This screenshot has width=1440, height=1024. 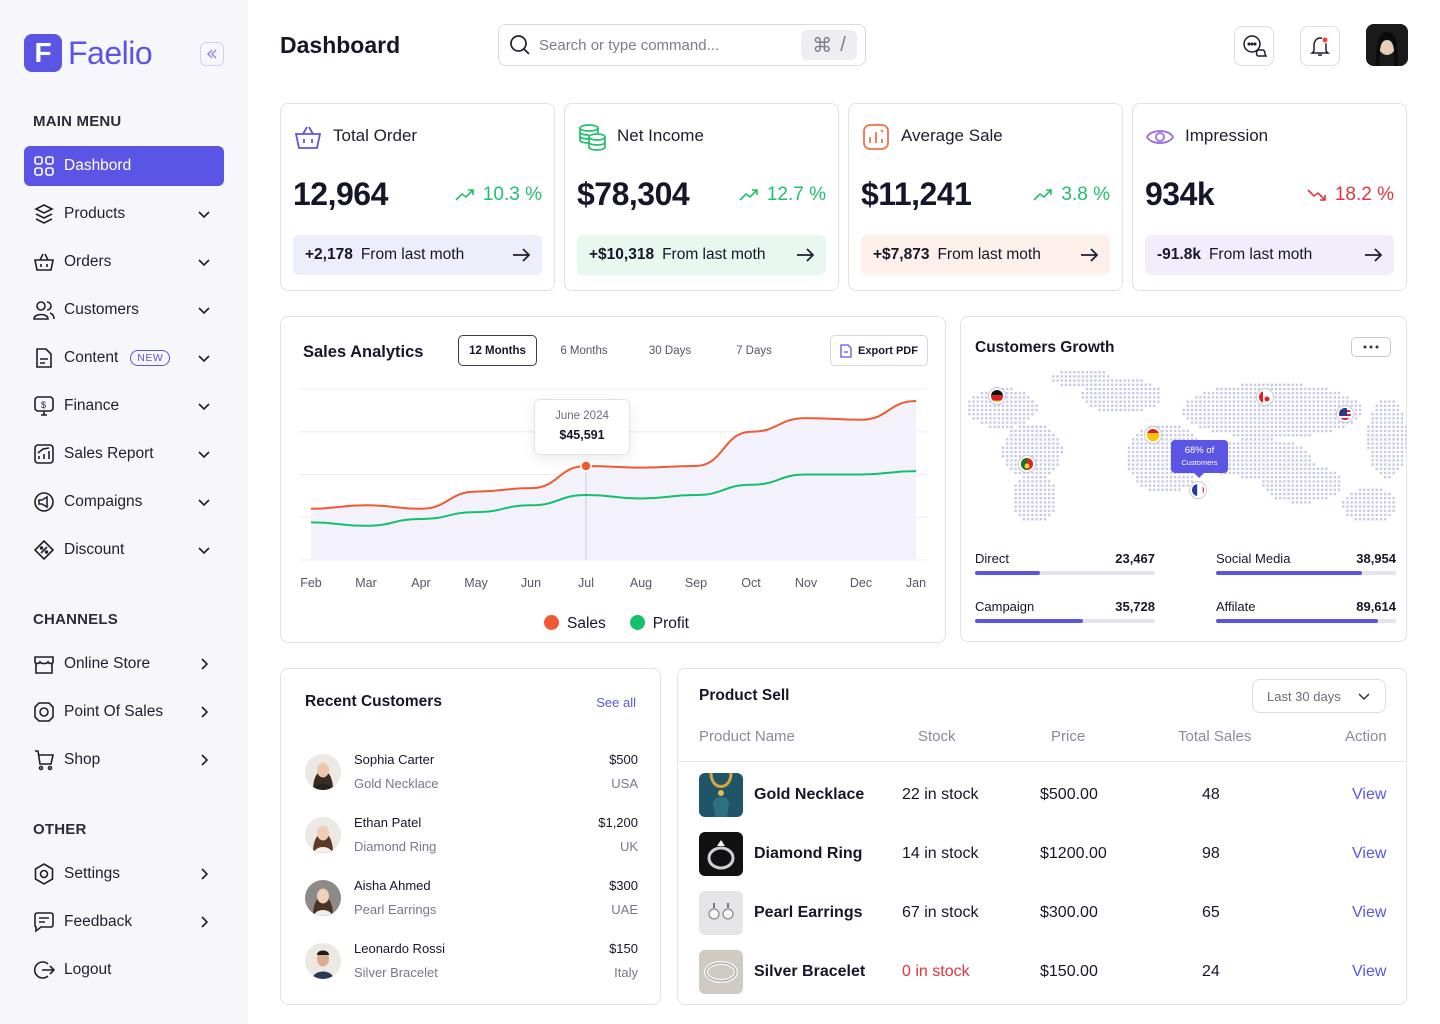 What do you see at coordinates (985, 255) in the screenshot?
I see `stat-footer: +$7,873 From last moth` at bounding box center [985, 255].